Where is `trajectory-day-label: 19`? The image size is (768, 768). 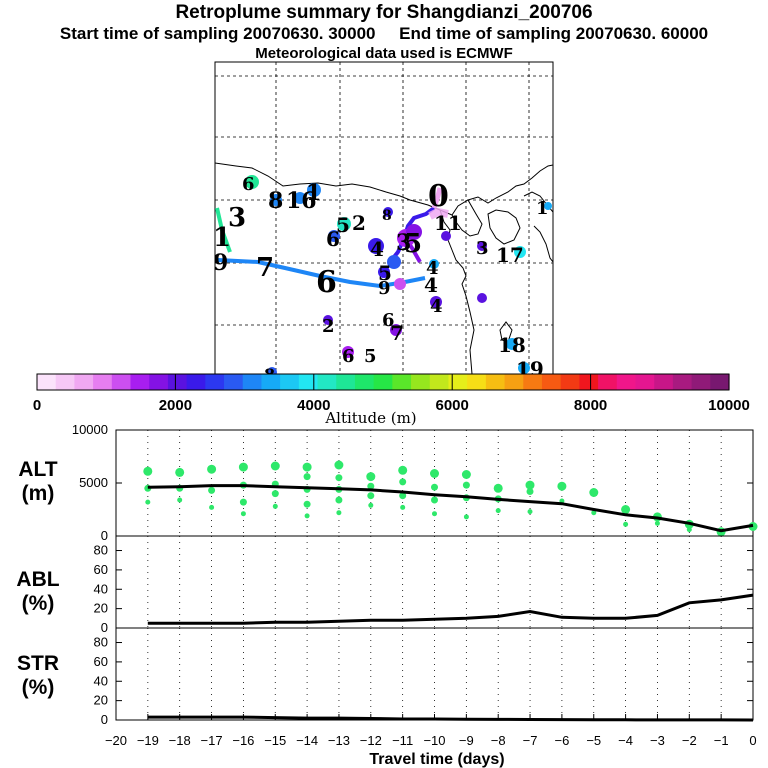
trajectory-day-label: 19 is located at coordinates (530, 369).